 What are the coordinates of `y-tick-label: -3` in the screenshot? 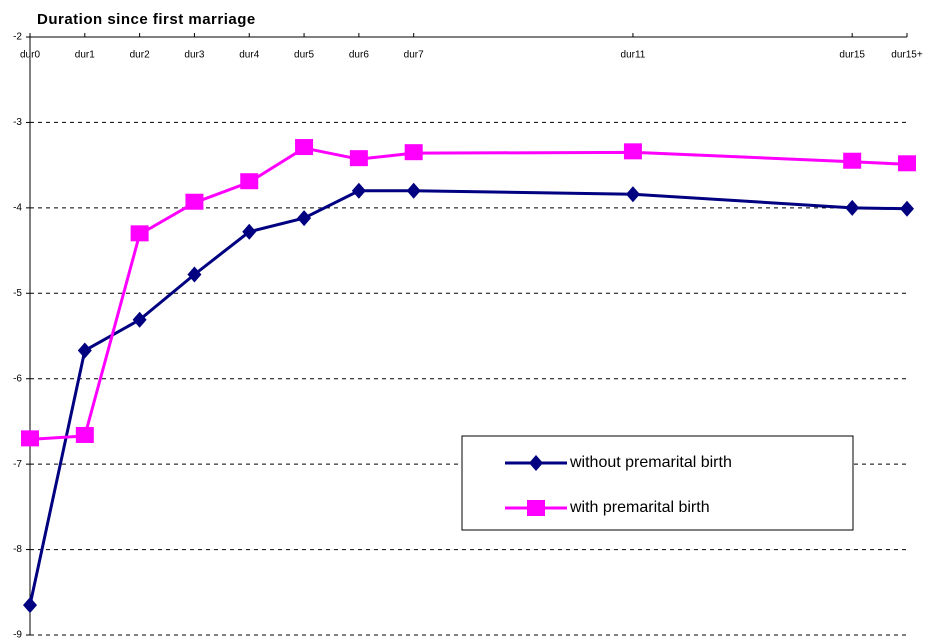 It's located at (17, 122).